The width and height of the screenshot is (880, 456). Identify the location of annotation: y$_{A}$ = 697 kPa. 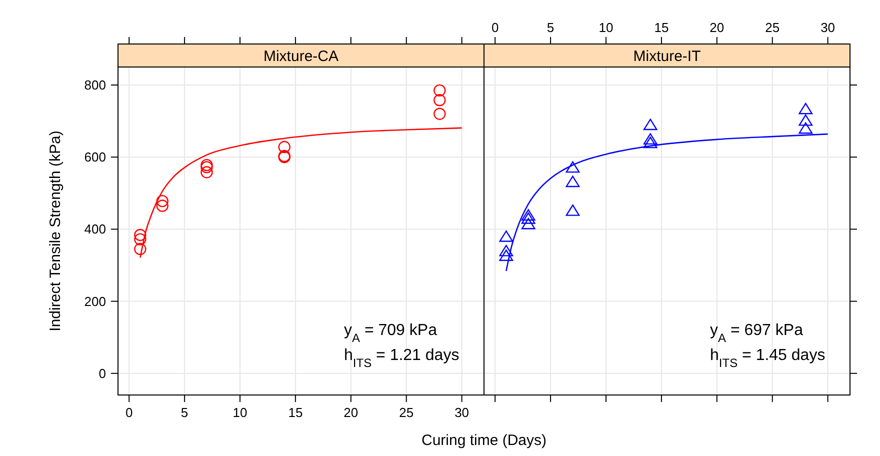
(757, 333).